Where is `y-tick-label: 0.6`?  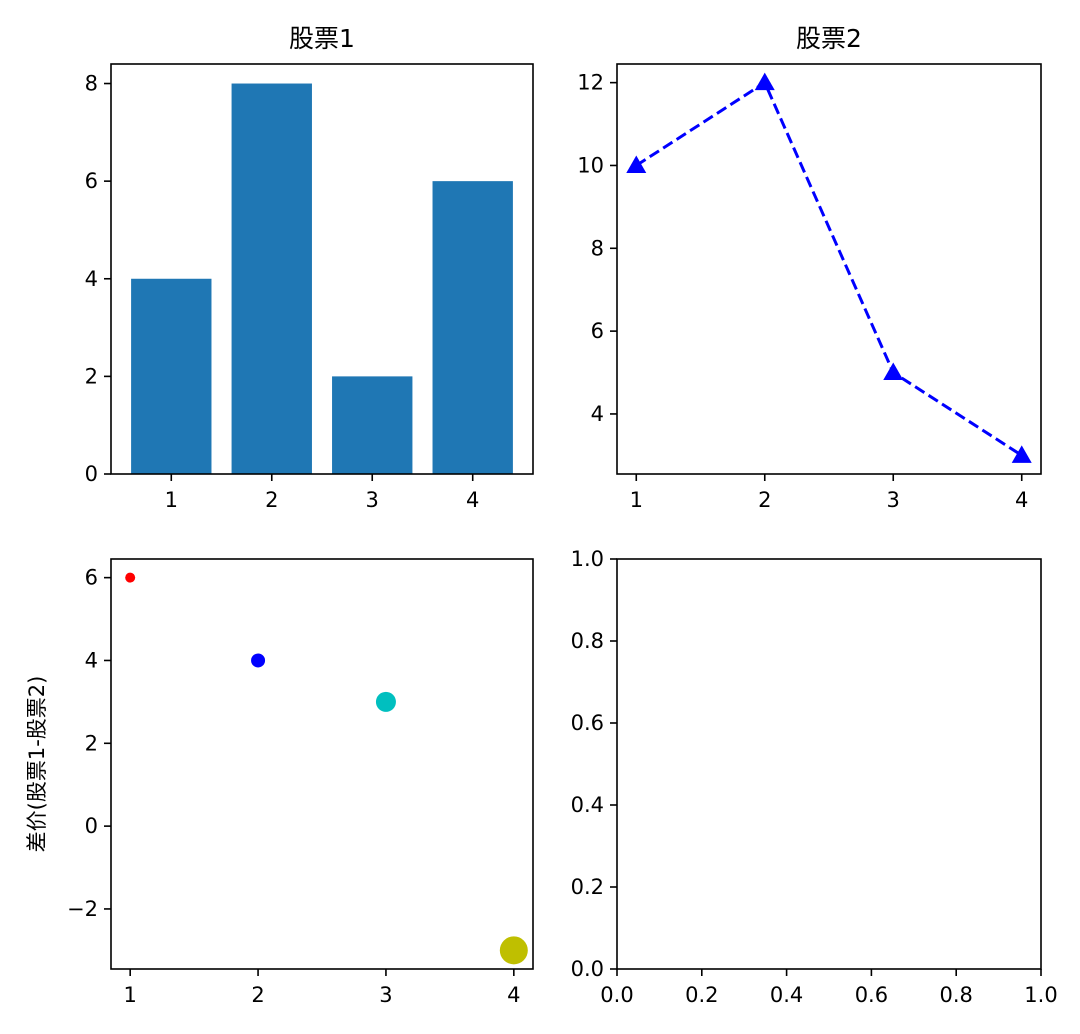 y-tick-label: 0.6 is located at coordinates (587, 723).